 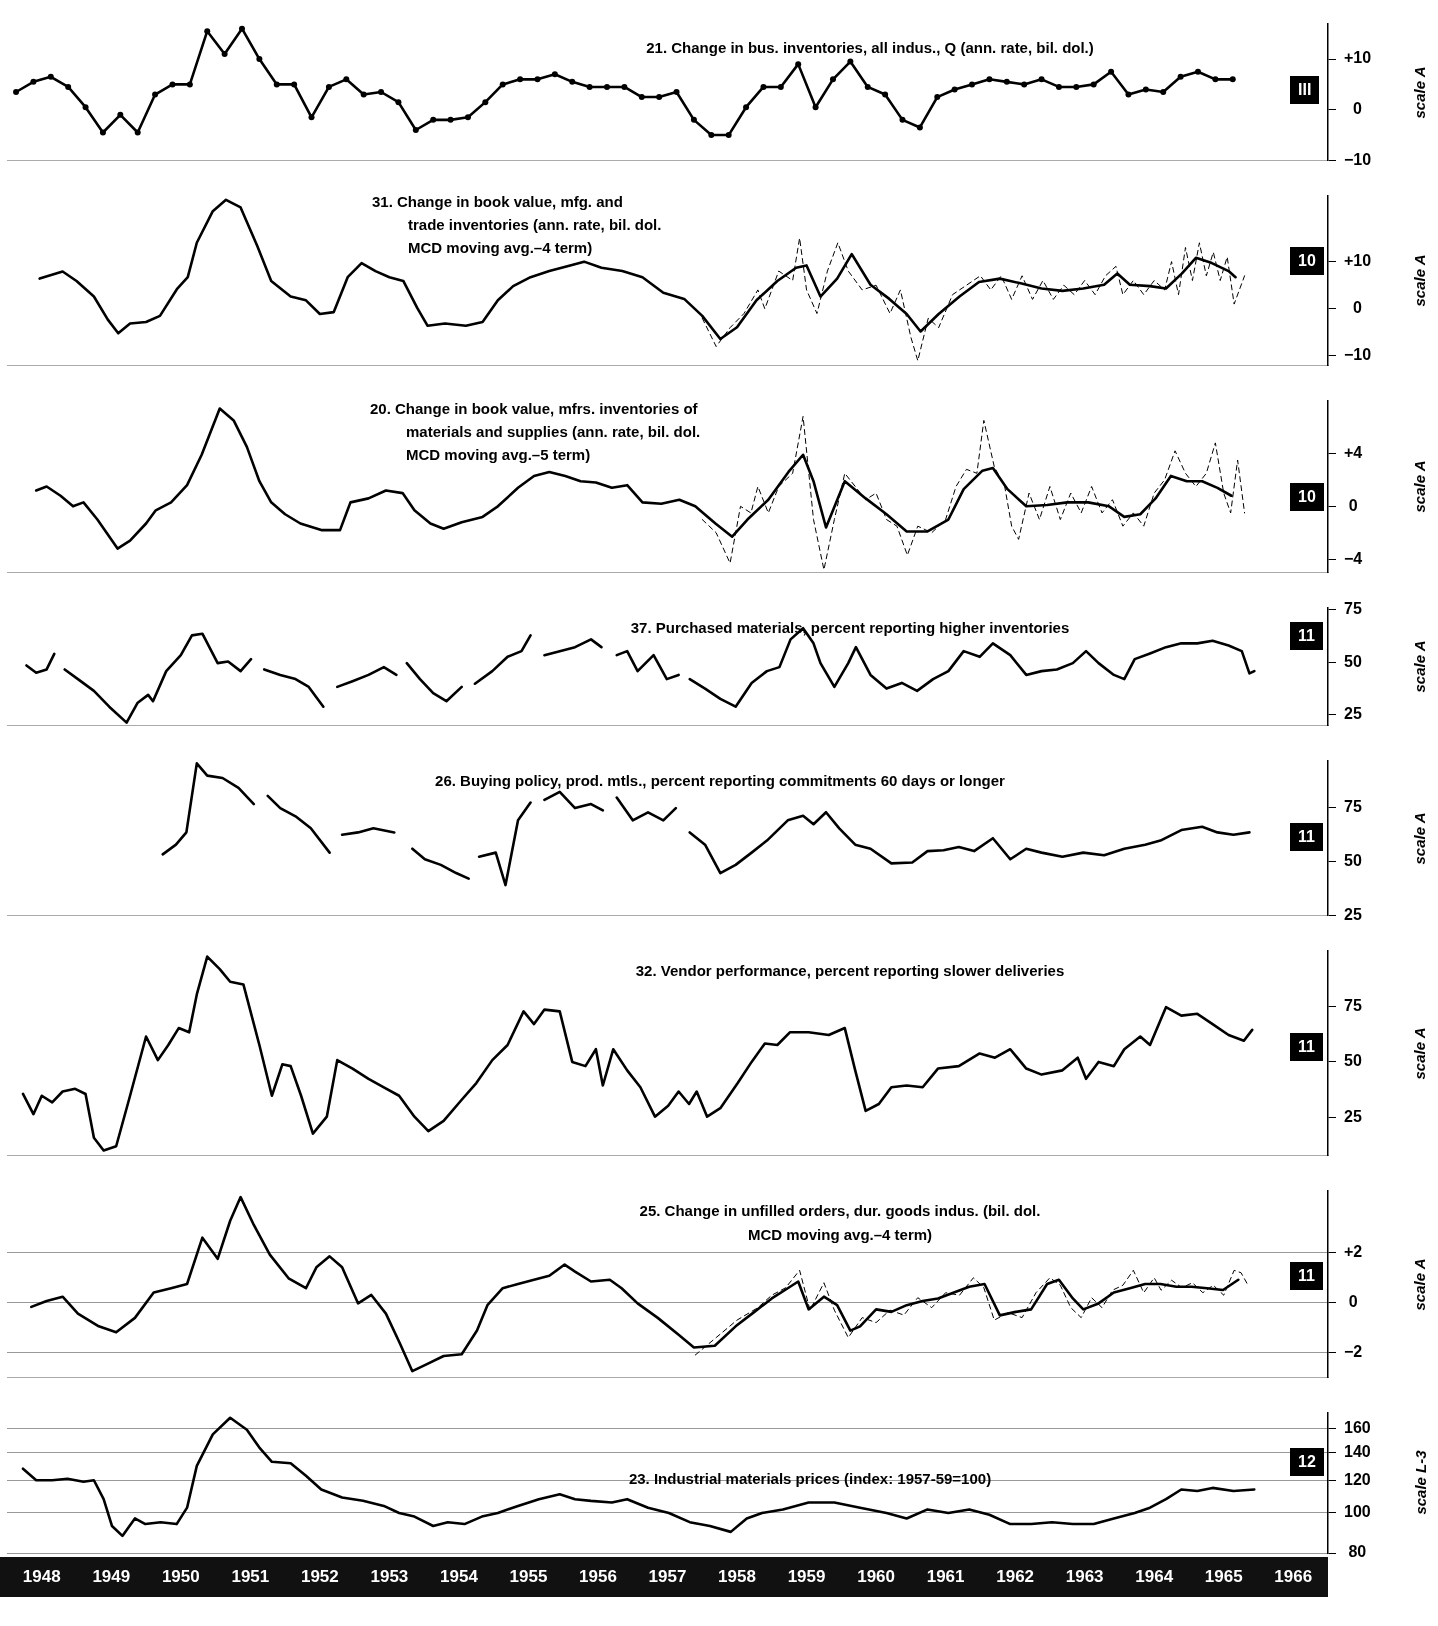 I want to click on x-tick-label: 1962, so click(x=1015, y=1576).